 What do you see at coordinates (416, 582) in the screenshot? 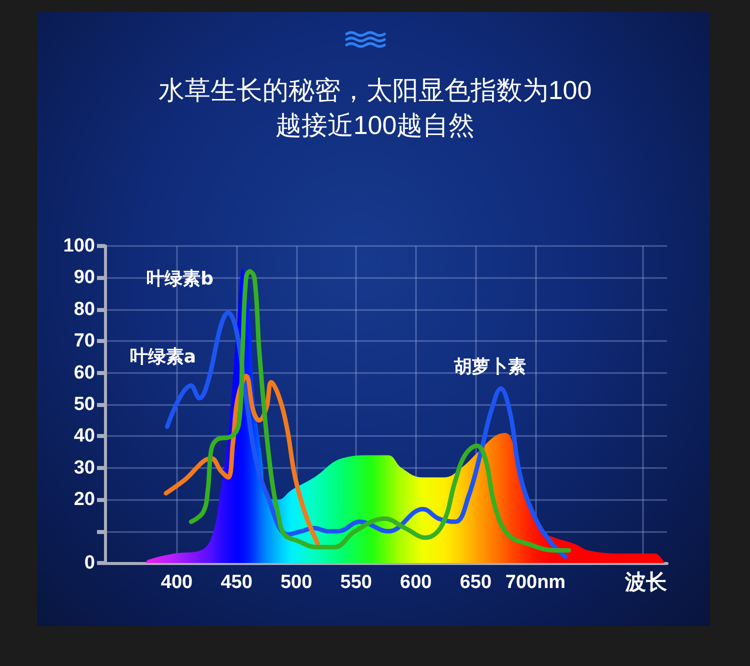
I see `x-tick-label: 600` at bounding box center [416, 582].